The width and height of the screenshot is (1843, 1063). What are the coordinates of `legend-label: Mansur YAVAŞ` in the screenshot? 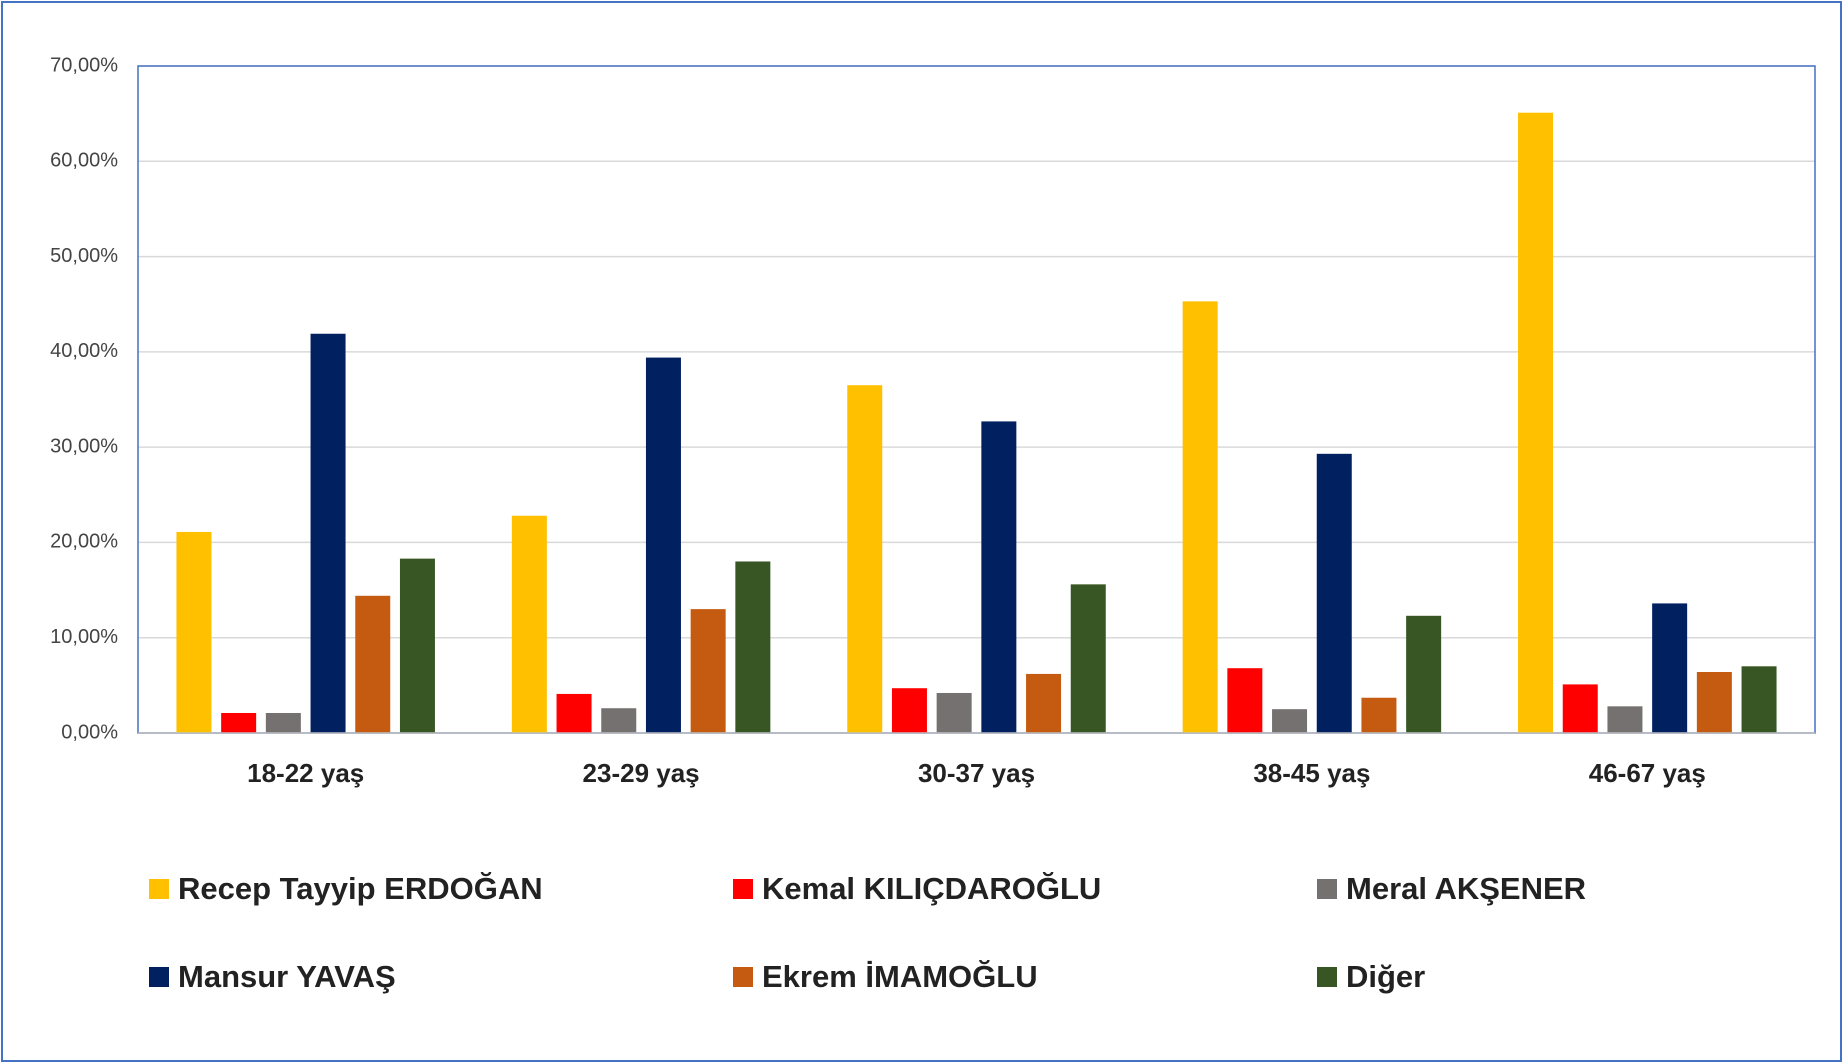 It's located at (287, 976).